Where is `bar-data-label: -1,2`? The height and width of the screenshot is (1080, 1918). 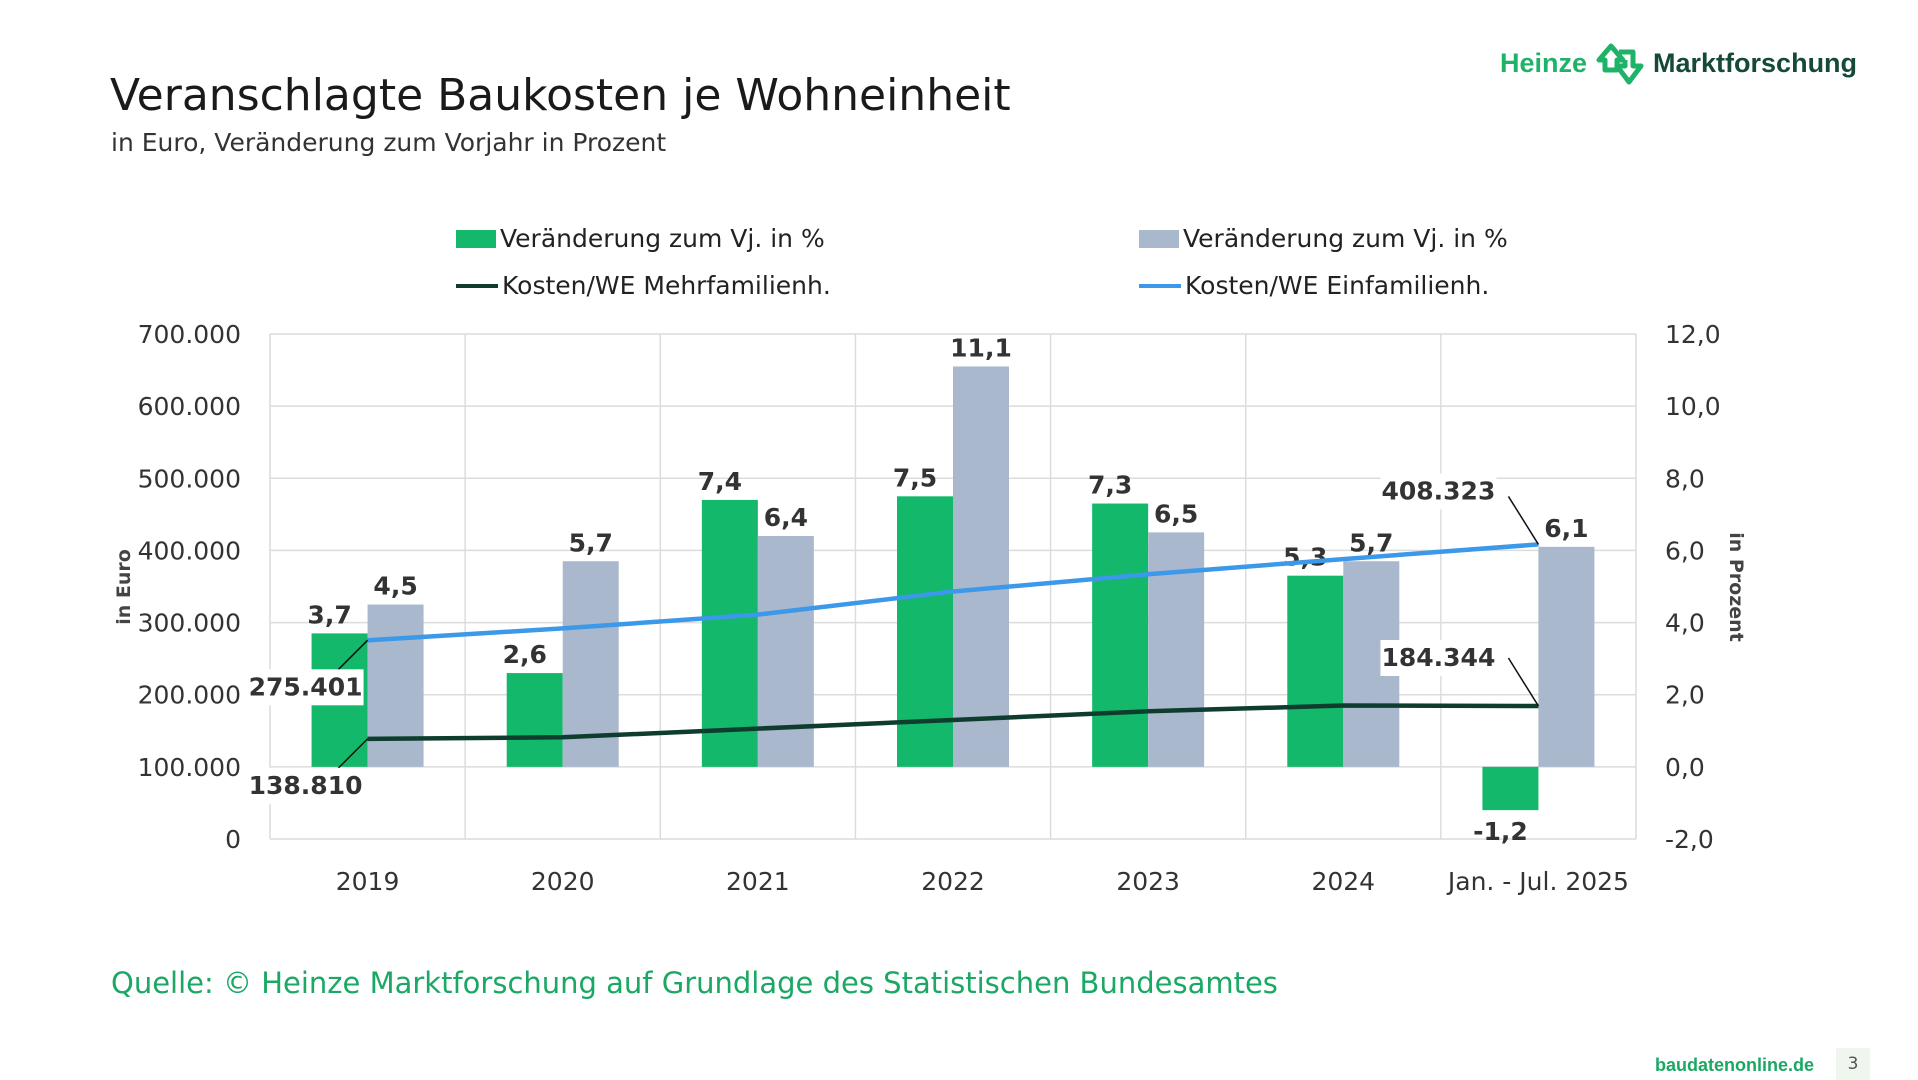 bar-data-label: -1,2 is located at coordinates (1500, 831).